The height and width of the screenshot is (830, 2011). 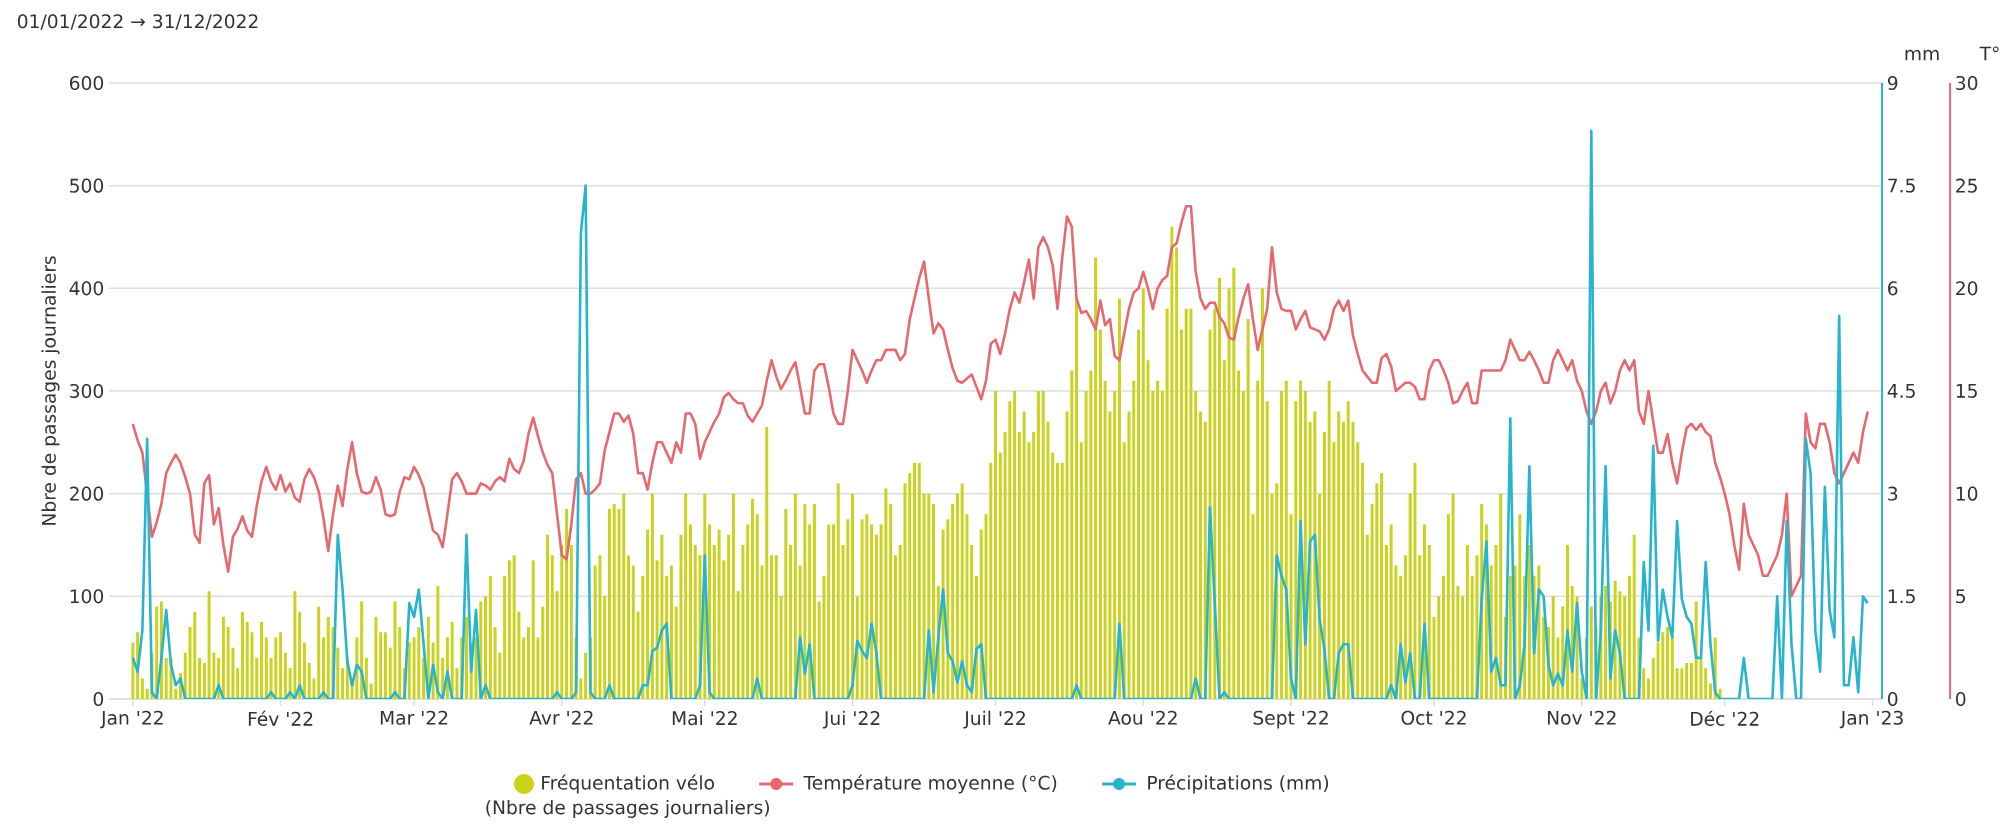 I want to click on x-tick-label: Aou '22, so click(x=1142, y=717).